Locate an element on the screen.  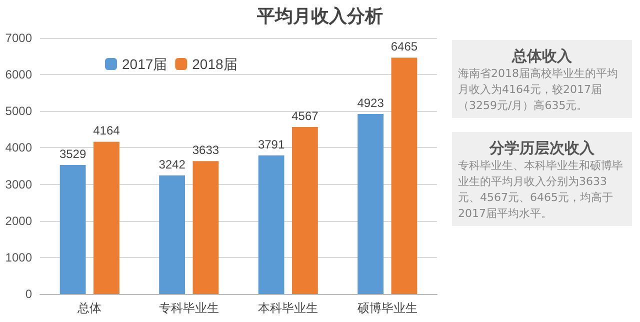
y-tick-label: 0 is located at coordinates (28, 294).